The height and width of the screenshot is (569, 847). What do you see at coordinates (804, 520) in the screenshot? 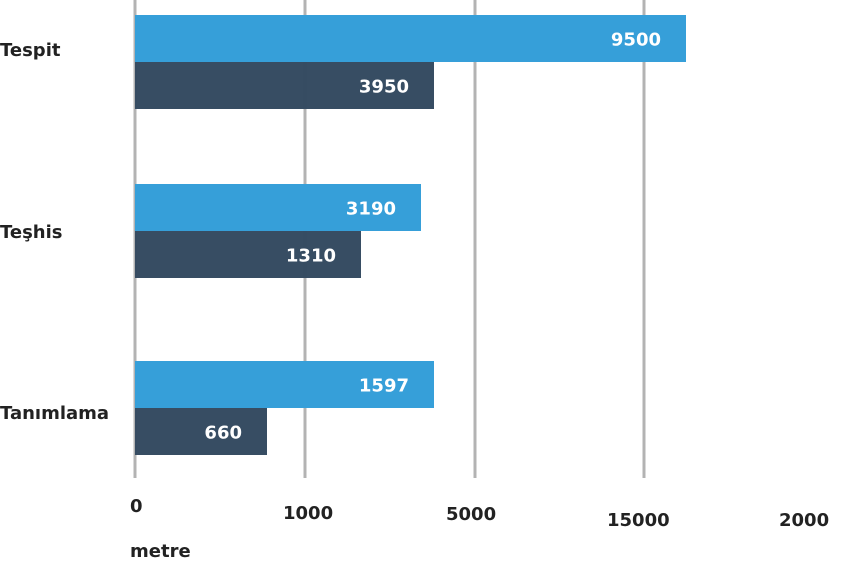
I see `x-tick-label: 2000` at bounding box center [804, 520].